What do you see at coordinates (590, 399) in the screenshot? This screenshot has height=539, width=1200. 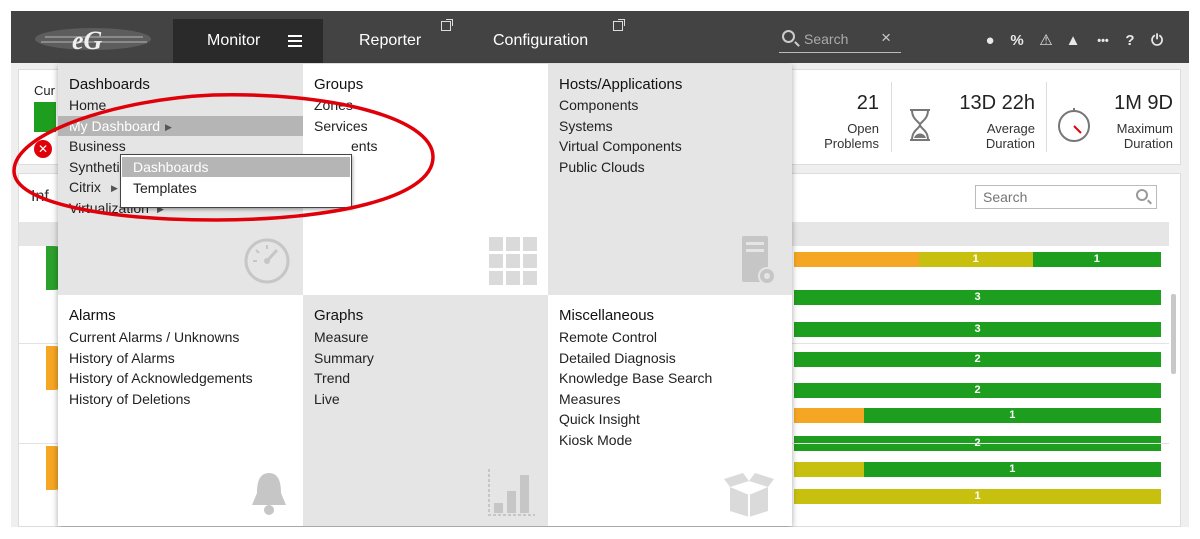 I see `menu-item-measures: Measures` at bounding box center [590, 399].